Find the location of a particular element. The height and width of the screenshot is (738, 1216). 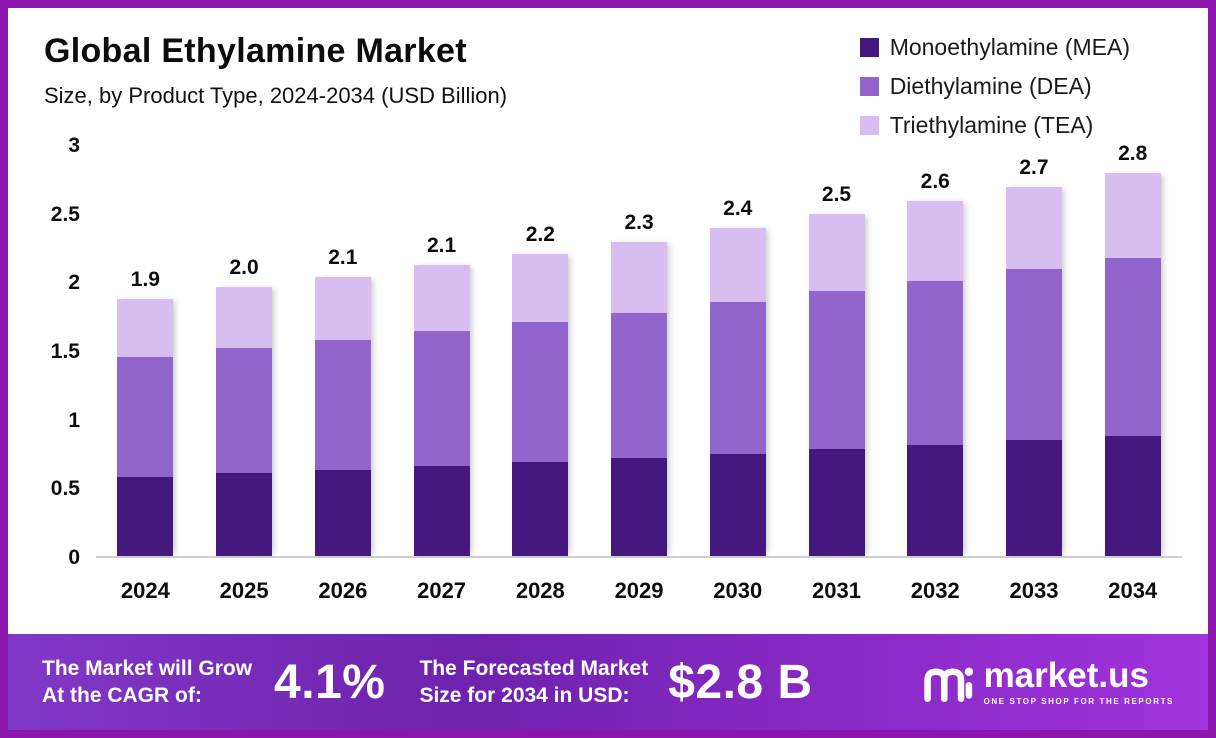

x-axis-label: 2027 is located at coordinates (442, 590).